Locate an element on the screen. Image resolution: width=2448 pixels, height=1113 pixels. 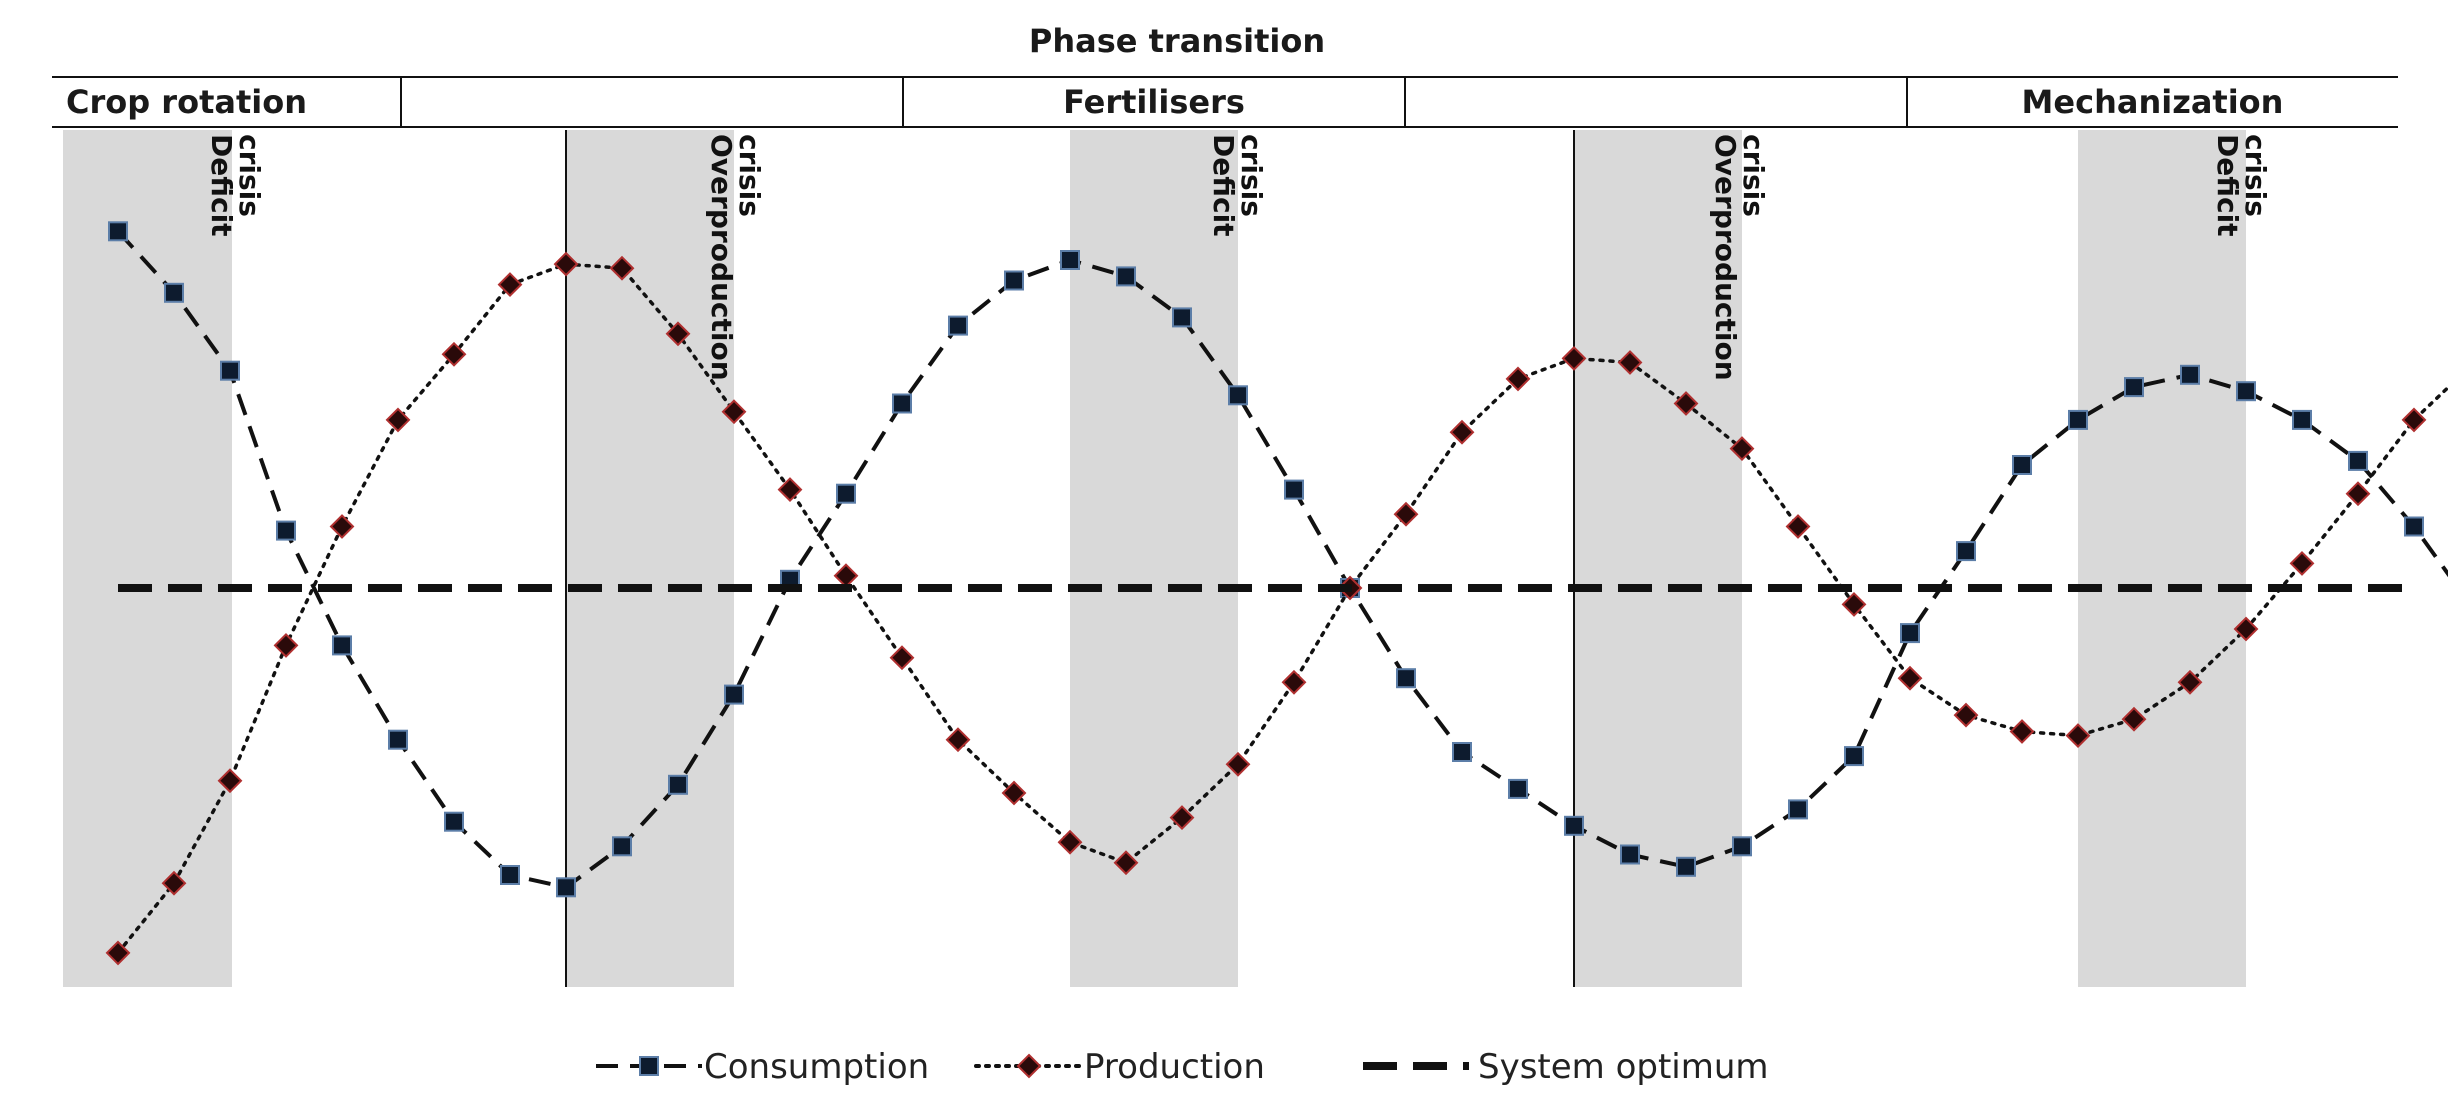
crisis-label-line: Deficit is located at coordinates (1223, 185).